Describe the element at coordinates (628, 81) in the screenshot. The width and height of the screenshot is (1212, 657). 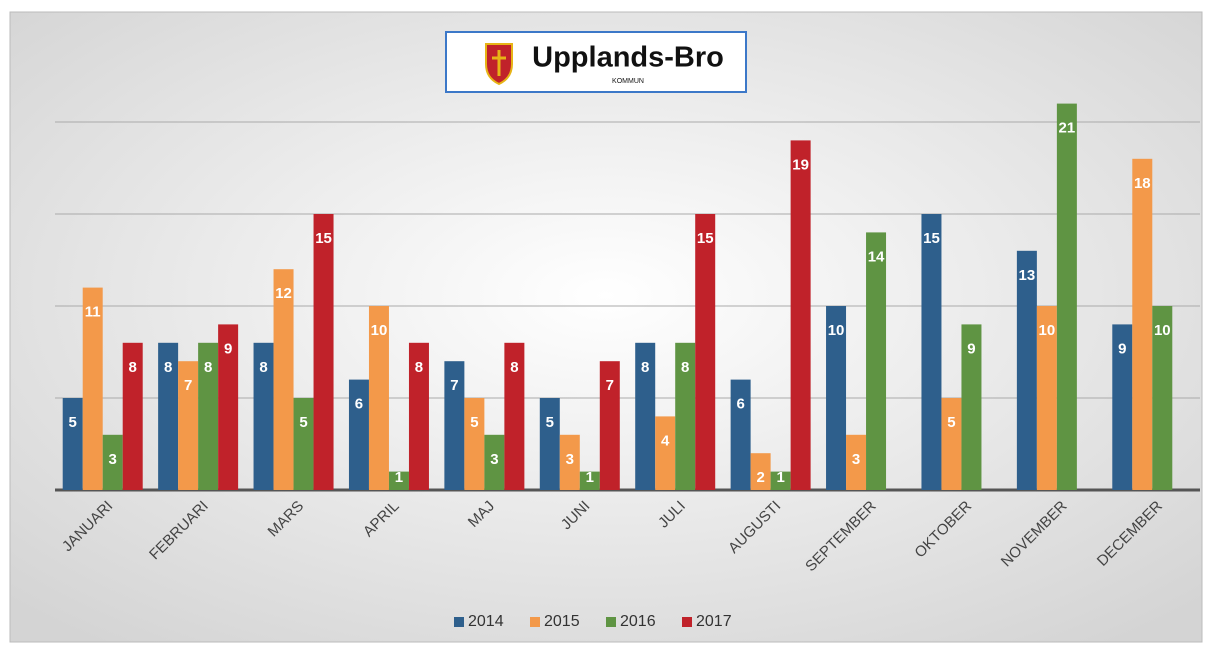
I see `logo-subtitle: KOMMUN` at that location.